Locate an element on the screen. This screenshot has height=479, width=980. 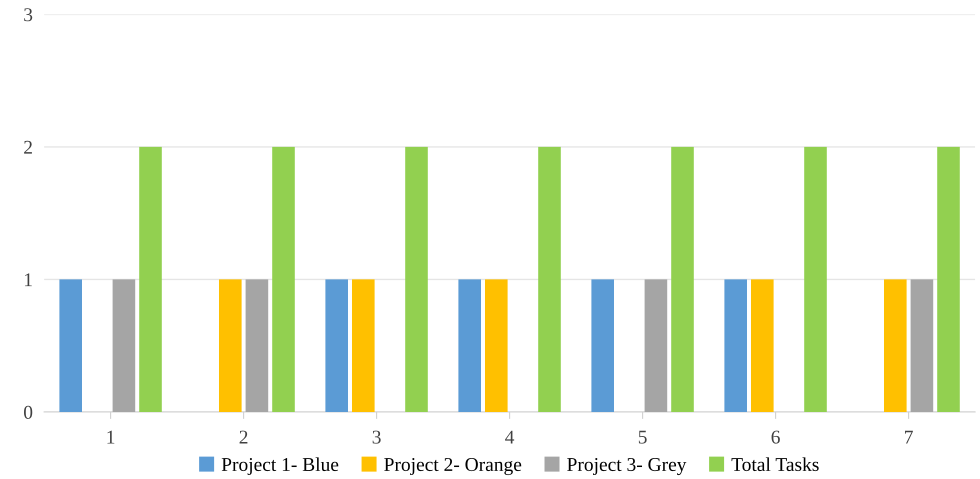
legend-label: Project 1- Blue is located at coordinates (280, 466).